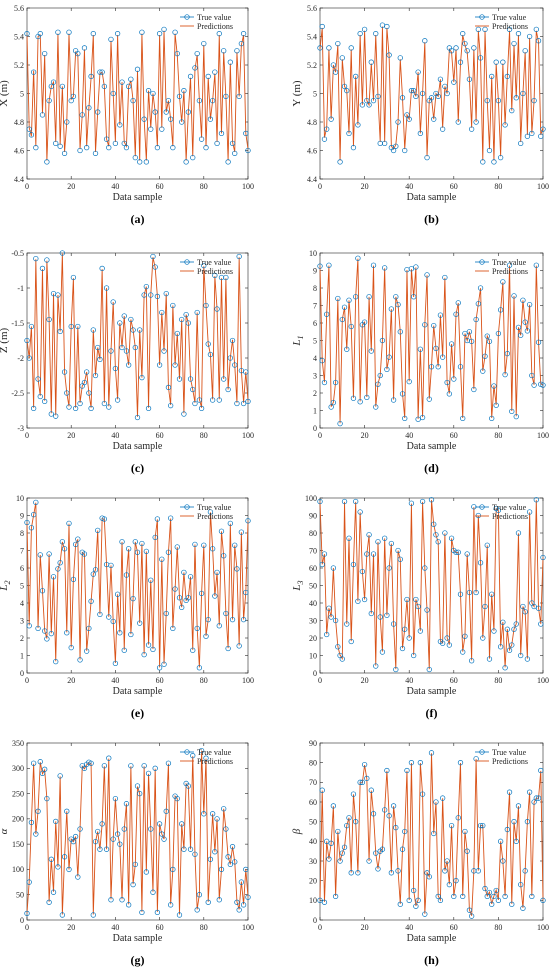 This screenshot has width=550, height=980. I want to click on y-axis-label: Y (m), so click(297, 93).